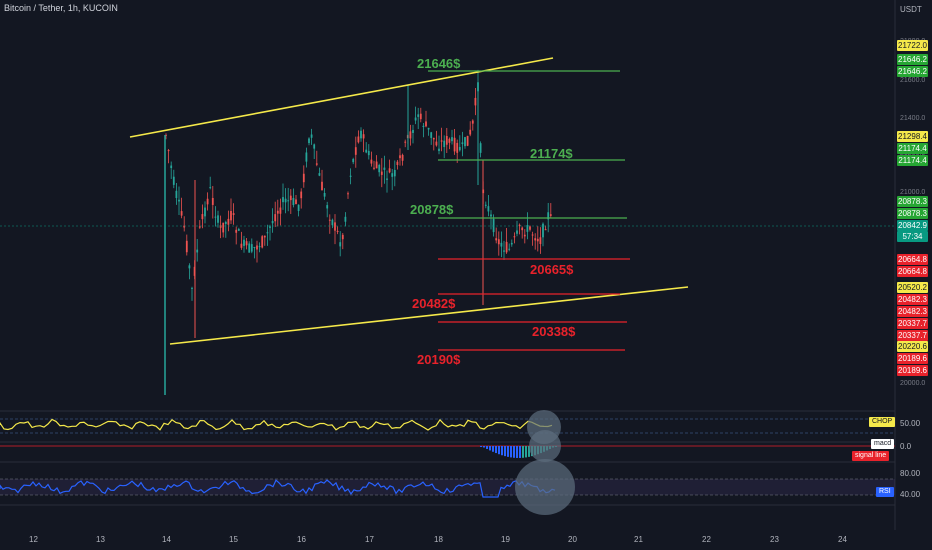  What do you see at coordinates (233, 539) in the screenshot?
I see `x-tick-label: 15` at bounding box center [233, 539].